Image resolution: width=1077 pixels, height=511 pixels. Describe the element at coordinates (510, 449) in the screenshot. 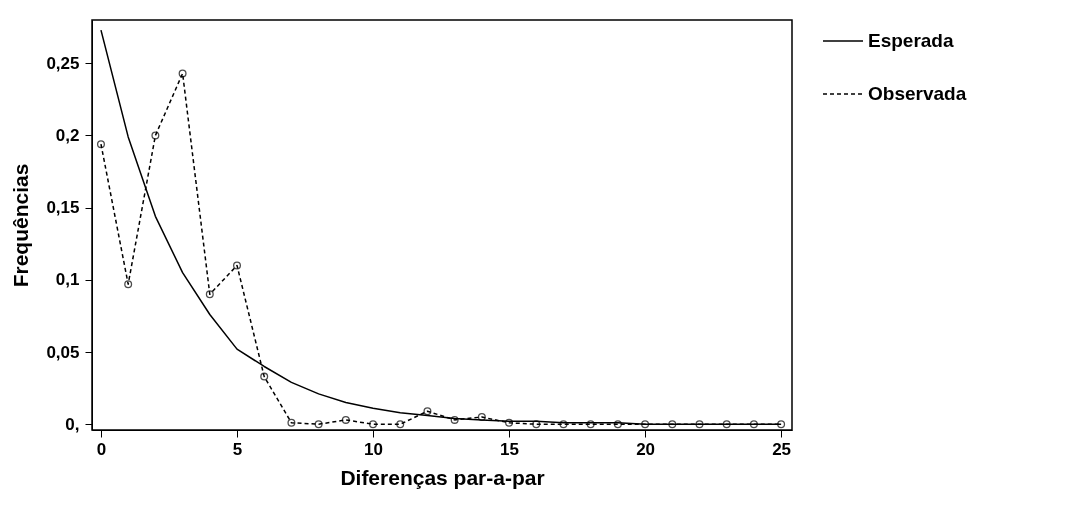

I see `x-tick-label: 15` at that location.